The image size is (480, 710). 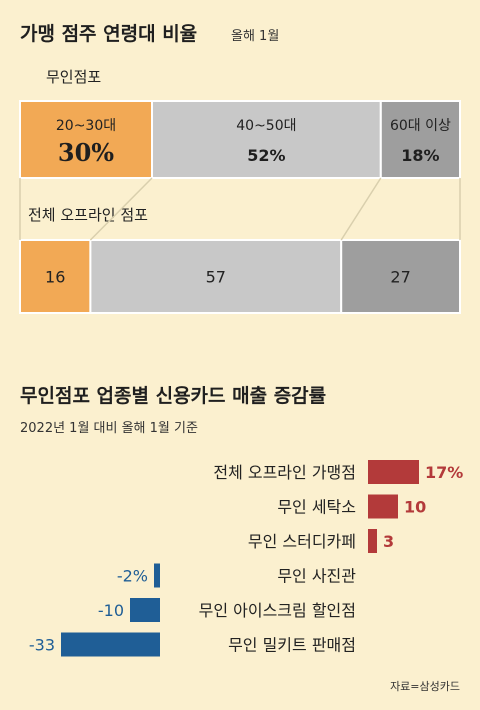 What do you see at coordinates (388, 541) in the screenshot?
I see `bar-value-3: 3` at bounding box center [388, 541].